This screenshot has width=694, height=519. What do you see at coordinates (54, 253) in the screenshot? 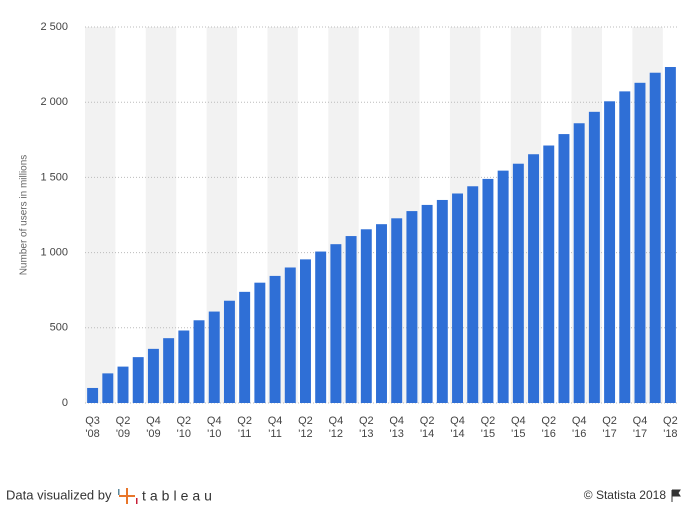
I see `y-tick-label: 1 000` at bounding box center [54, 253].